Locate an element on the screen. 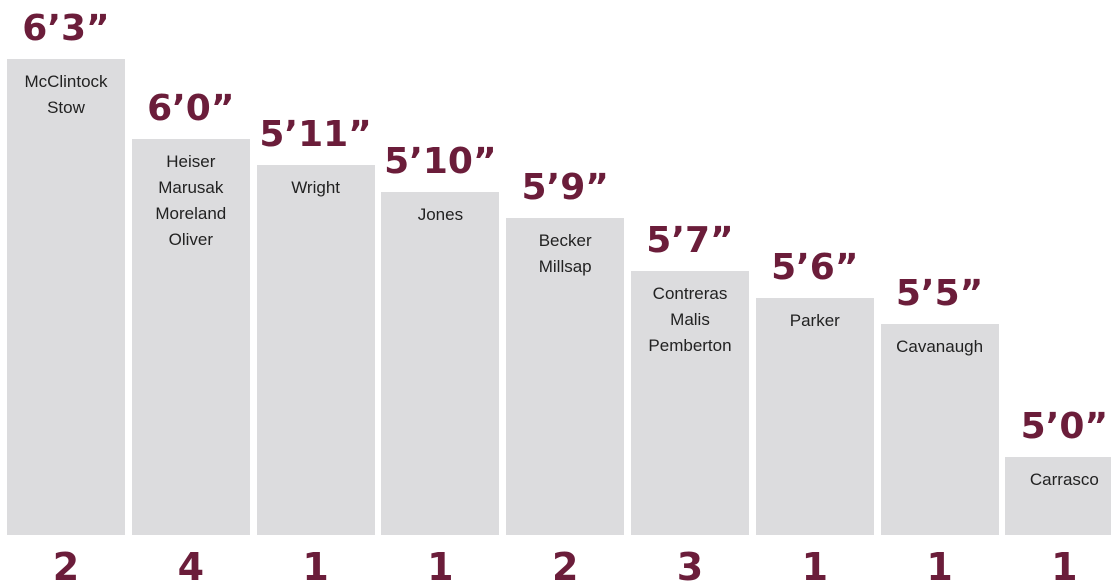 Image resolution: width=1111 pixels, height=588 pixels. player-name: Wright is located at coordinates (315, 187).